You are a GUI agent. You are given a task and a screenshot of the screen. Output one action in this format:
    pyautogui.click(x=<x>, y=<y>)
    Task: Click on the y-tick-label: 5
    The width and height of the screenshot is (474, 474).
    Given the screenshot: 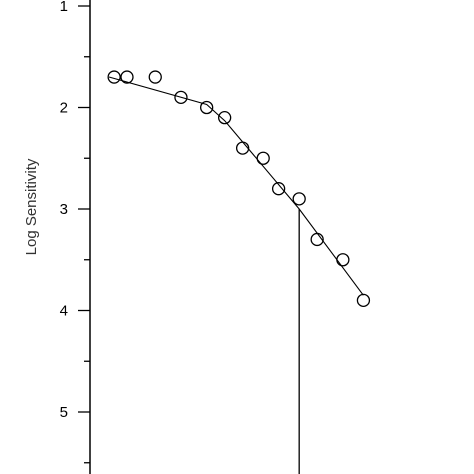 What is the action you would take?
    pyautogui.click(x=64, y=412)
    